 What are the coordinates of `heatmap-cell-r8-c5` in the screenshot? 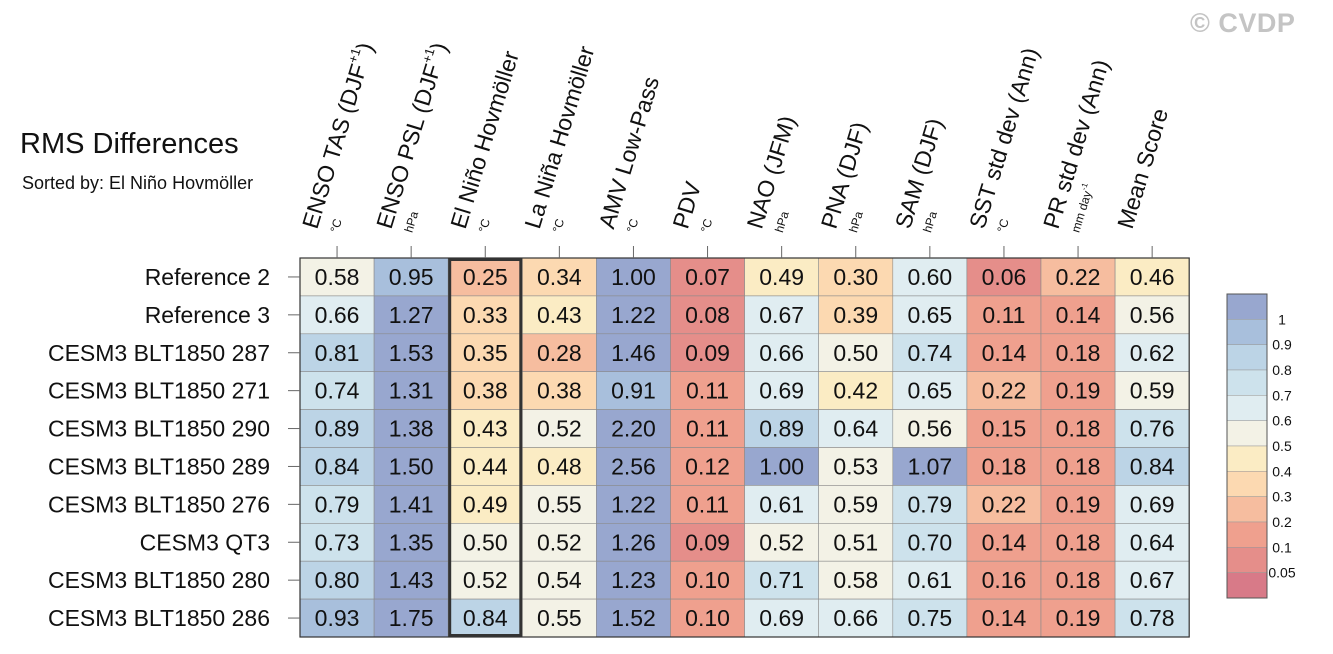 It's located at (707, 580).